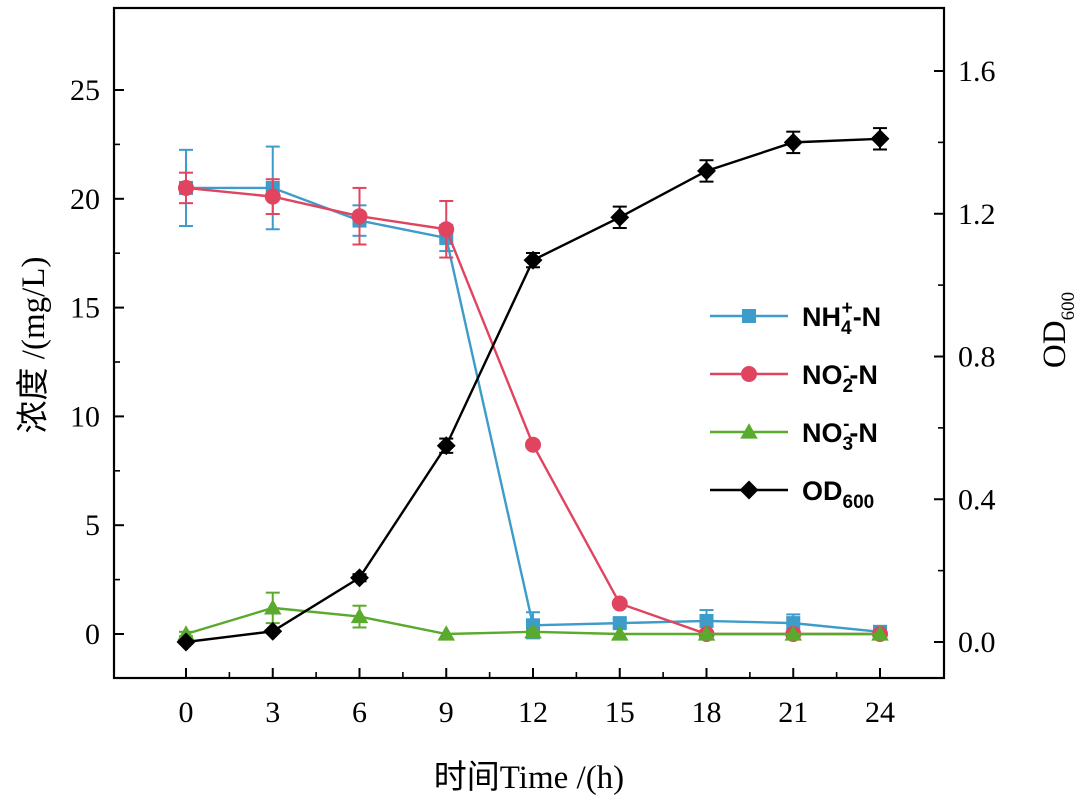 The width and height of the screenshot is (1080, 800). I want to click on x-tick-label: 24, so click(880, 712).